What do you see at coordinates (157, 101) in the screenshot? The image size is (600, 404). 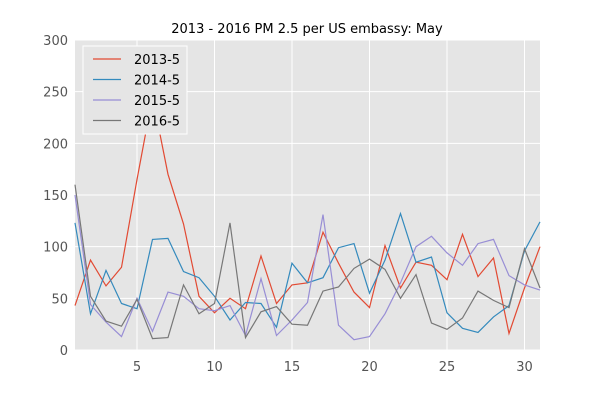 I see `legend-label: 2015-5` at bounding box center [157, 101].